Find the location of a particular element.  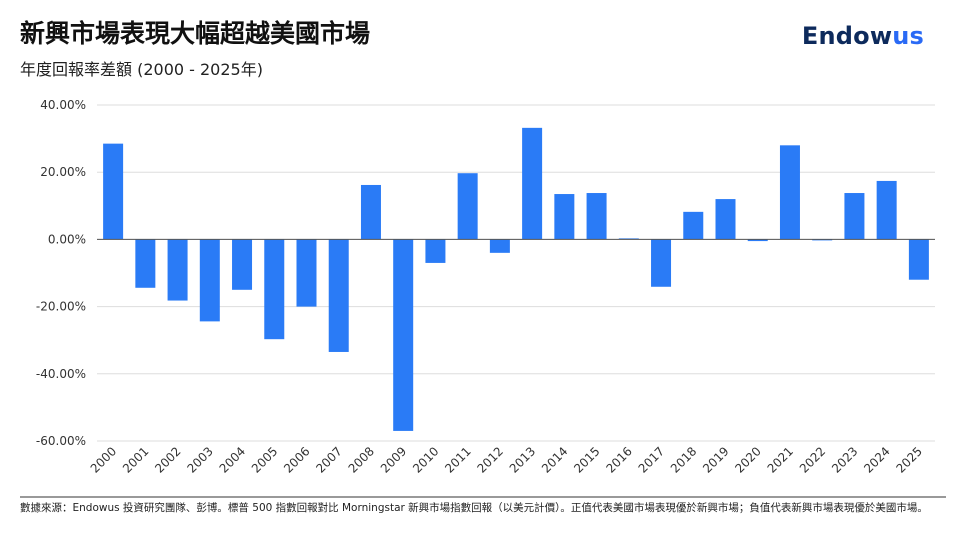

footer-divider is located at coordinates (483, 497).